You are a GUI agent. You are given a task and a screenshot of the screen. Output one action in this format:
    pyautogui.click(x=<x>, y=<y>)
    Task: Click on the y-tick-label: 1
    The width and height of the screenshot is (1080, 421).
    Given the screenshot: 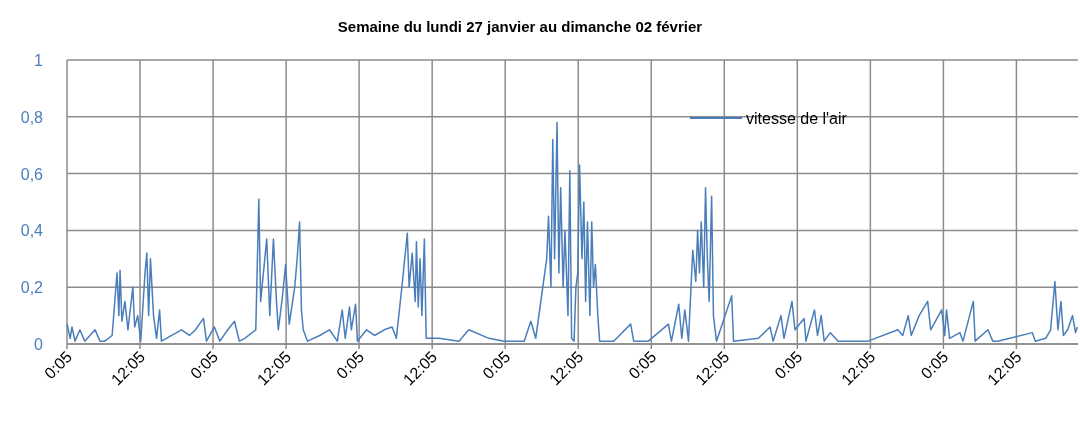 What is the action you would take?
    pyautogui.click(x=39, y=60)
    